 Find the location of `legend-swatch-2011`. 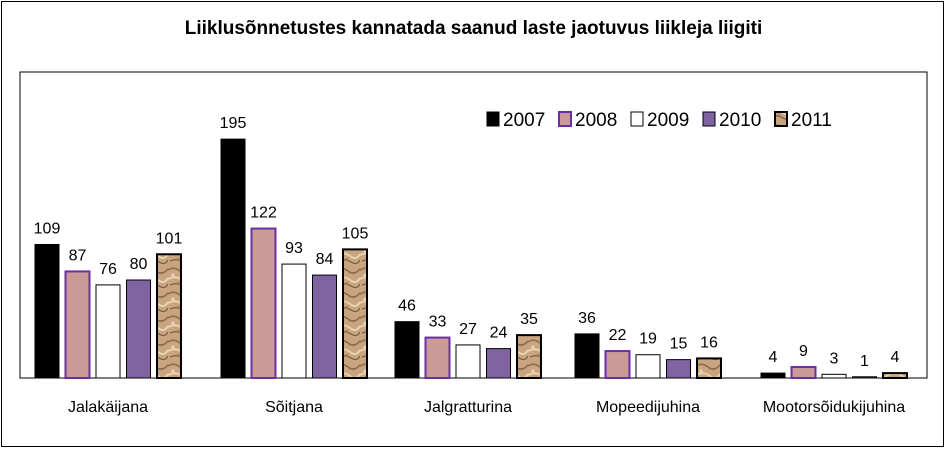

legend-swatch-2011 is located at coordinates (781, 119).